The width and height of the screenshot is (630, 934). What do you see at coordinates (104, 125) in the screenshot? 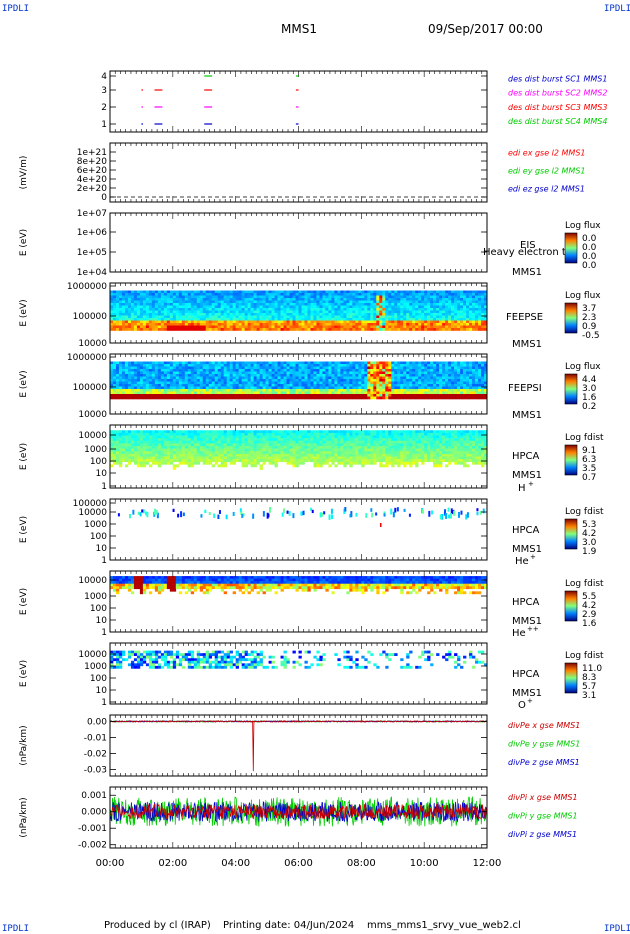
I see `burst-ytick-label: 1` at bounding box center [104, 125].